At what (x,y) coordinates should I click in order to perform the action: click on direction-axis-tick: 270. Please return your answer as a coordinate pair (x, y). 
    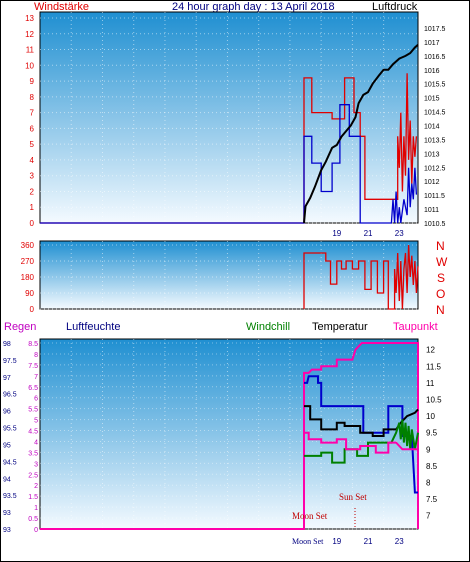
    Looking at the image, I should click on (28, 261).